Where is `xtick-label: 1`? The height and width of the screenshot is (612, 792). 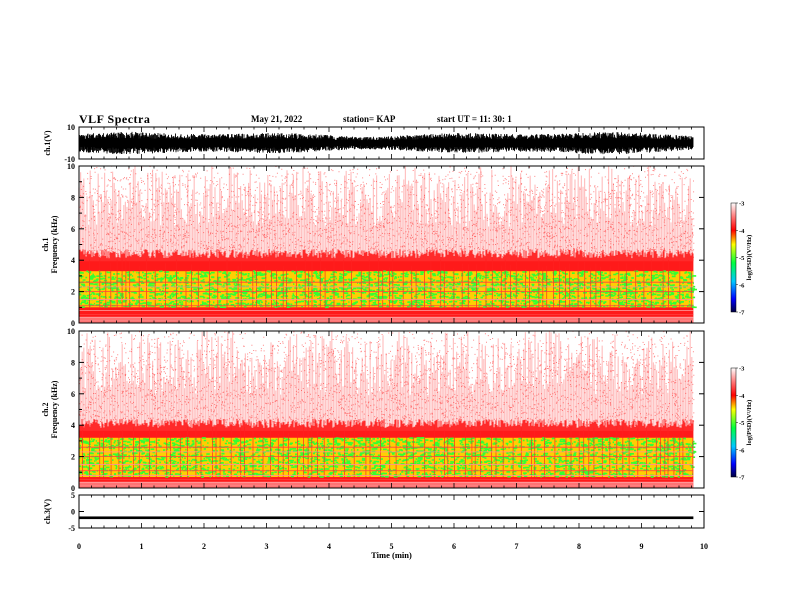
xtick-label: 1 is located at coordinates (142, 546).